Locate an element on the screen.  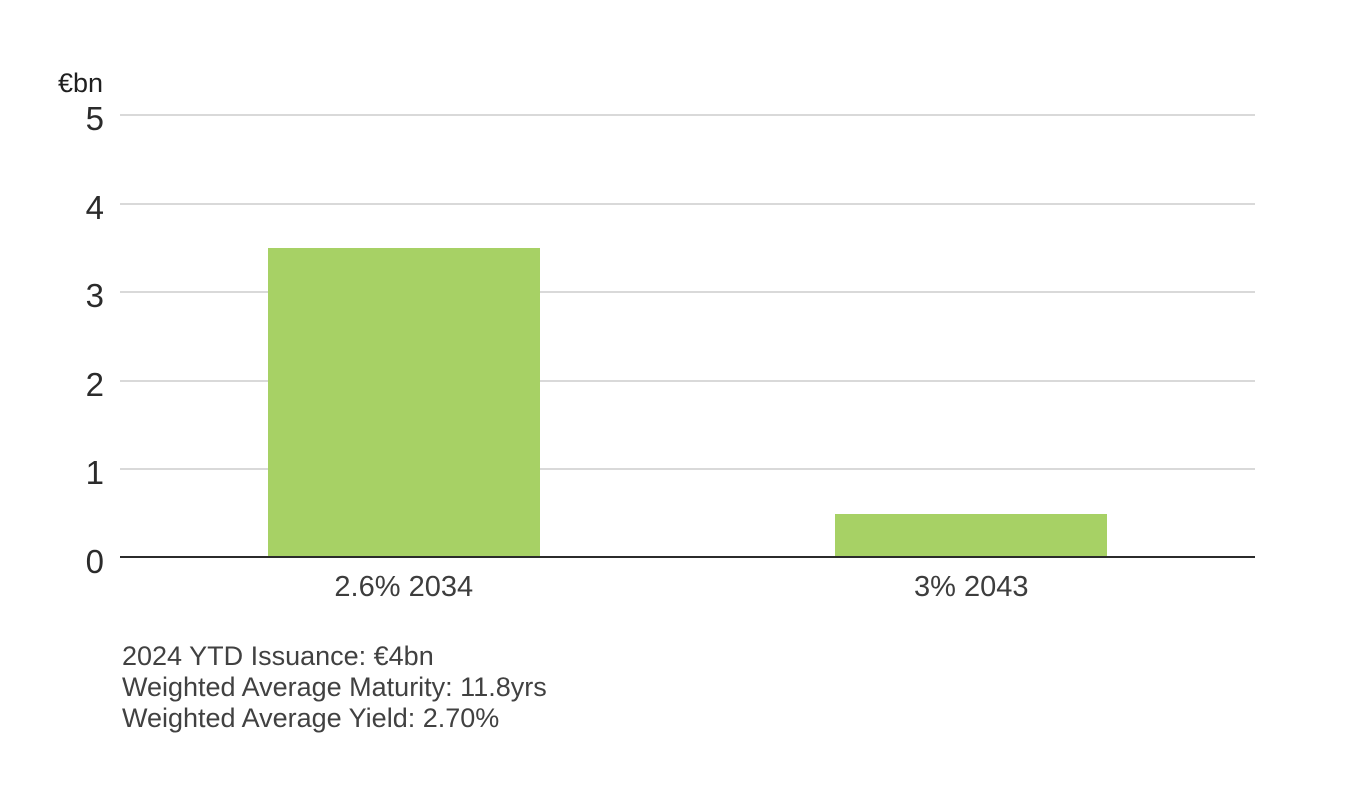
y-axis-tick-label: 3 is located at coordinates (94, 296).